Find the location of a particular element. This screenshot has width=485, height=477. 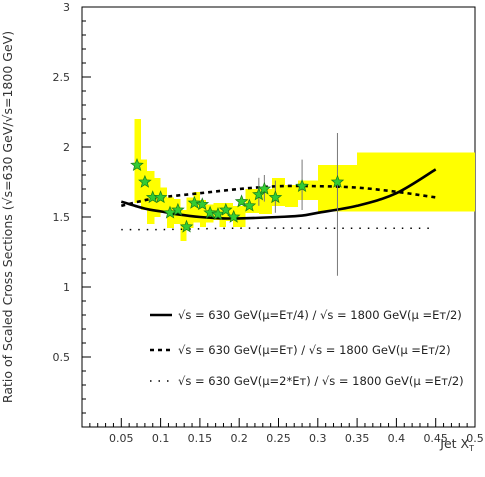

x-axis-title-main: Jet X is located at coordinates (454, 443).